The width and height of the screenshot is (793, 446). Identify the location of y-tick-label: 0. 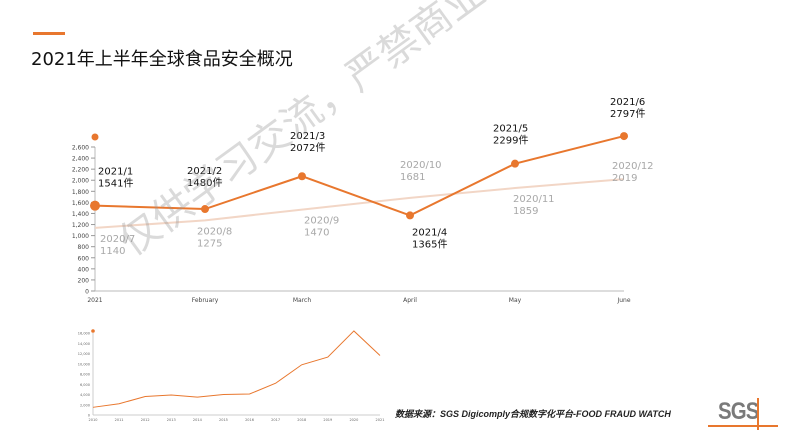
(87, 292).